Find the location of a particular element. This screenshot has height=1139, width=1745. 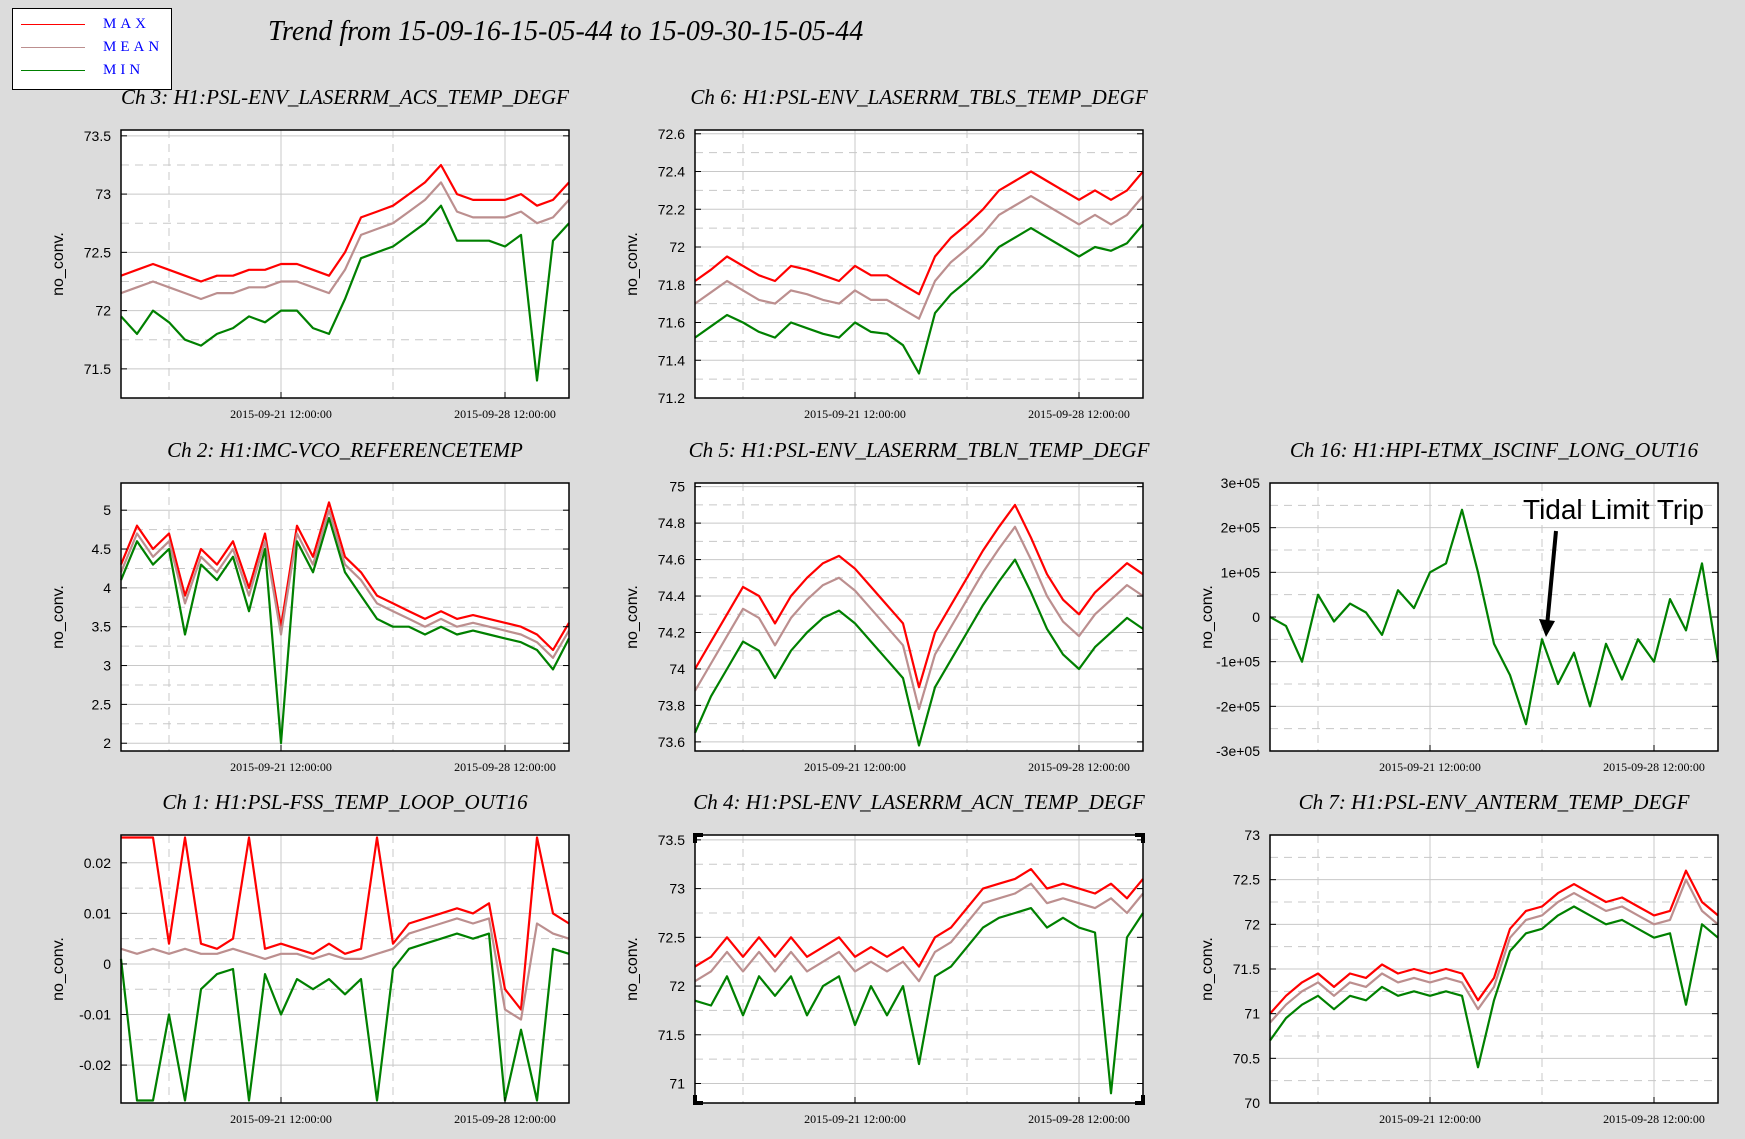

tick-label-y: 3 is located at coordinates (107, 666).